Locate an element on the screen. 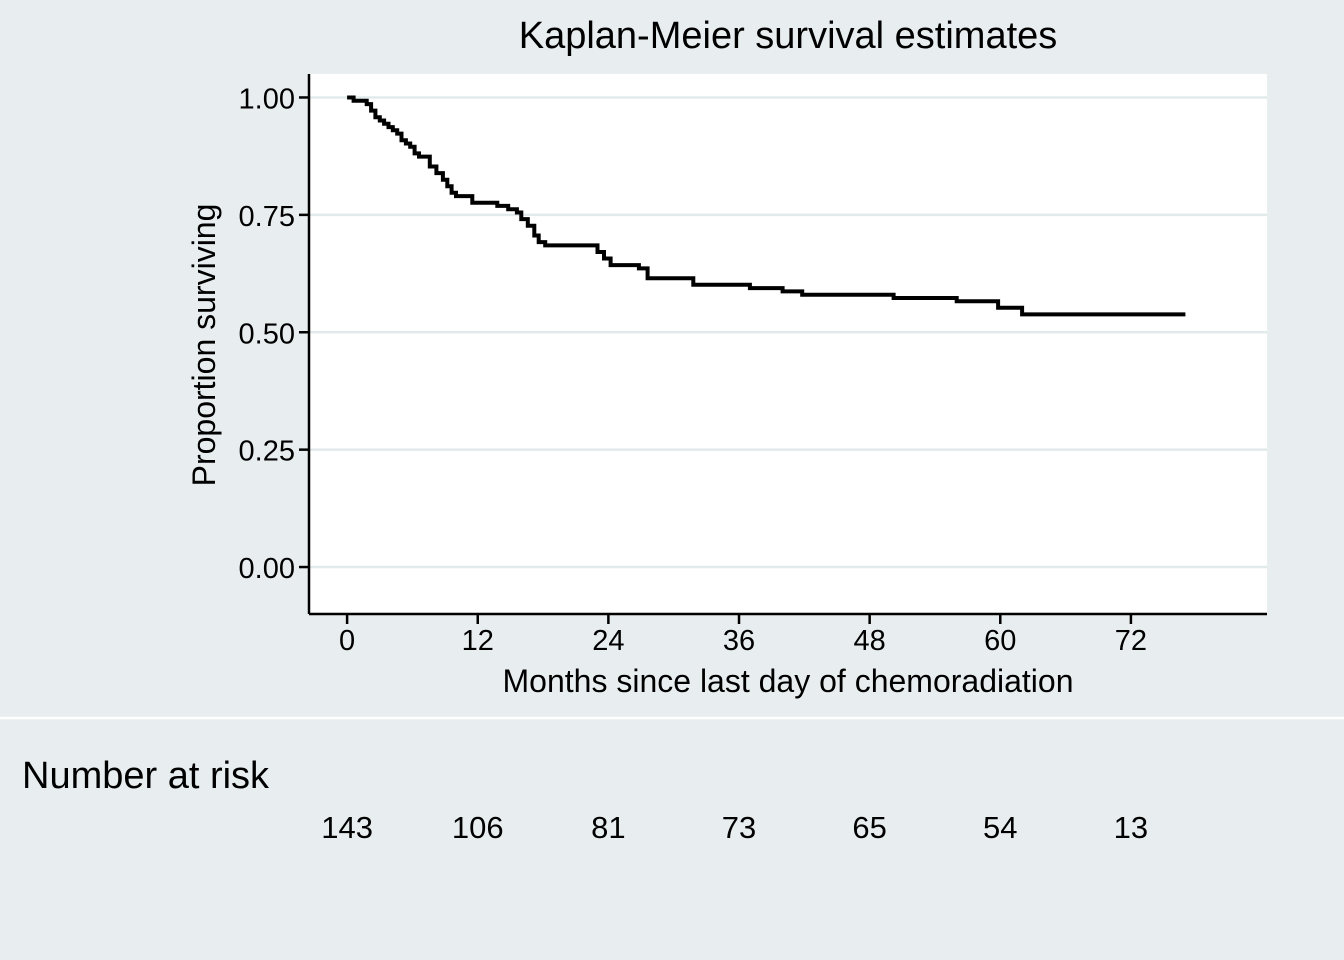  x-tick-label: 24 is located at coordinates (608, 641).